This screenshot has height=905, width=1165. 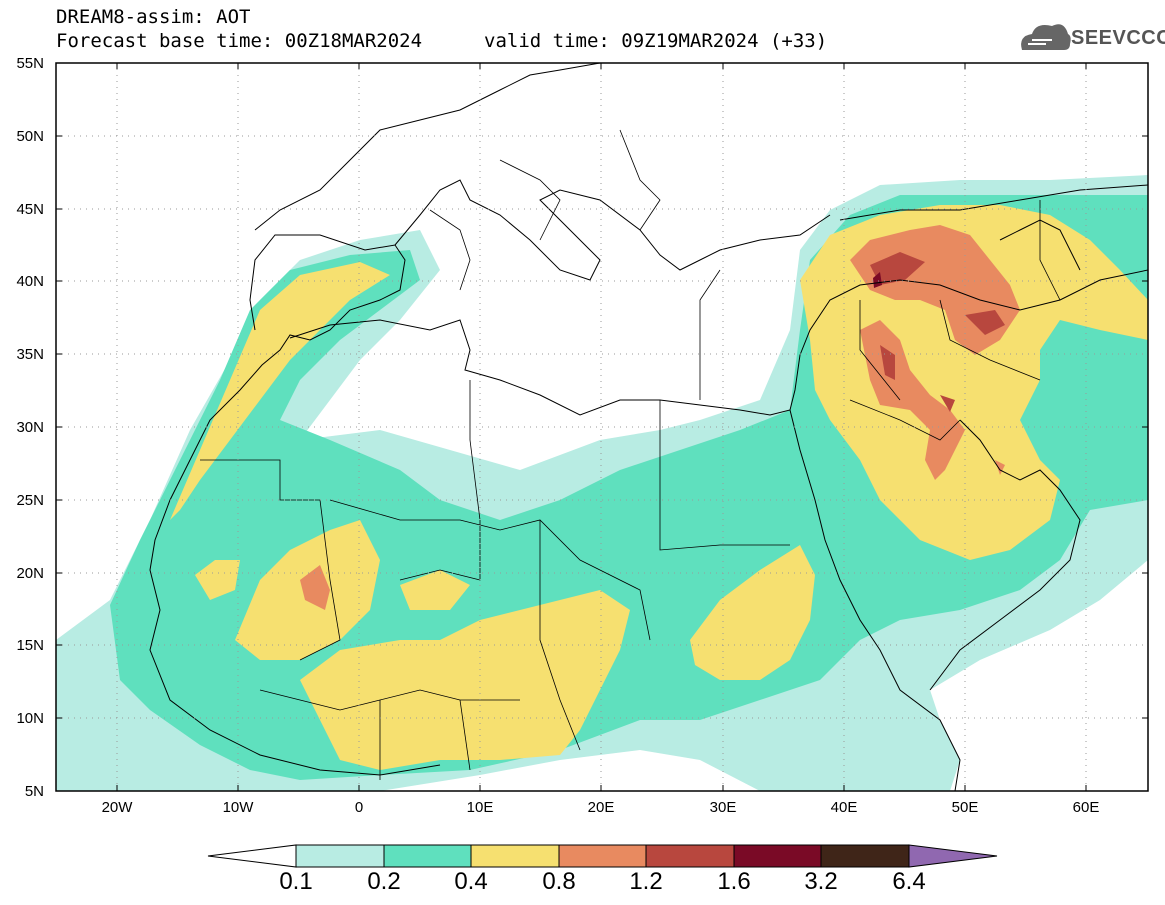 What do you see at coordinates (1086, 807) in the screenshot?
I see `lon-label: 60E` at bounding box center [1086, 807].